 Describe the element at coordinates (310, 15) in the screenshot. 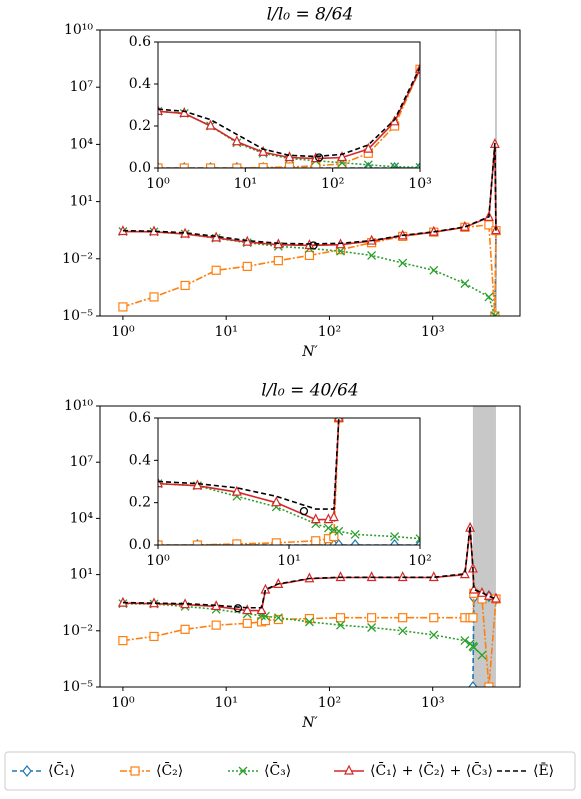

I see `chart-title: l/l₀ = 8/64` at that location.